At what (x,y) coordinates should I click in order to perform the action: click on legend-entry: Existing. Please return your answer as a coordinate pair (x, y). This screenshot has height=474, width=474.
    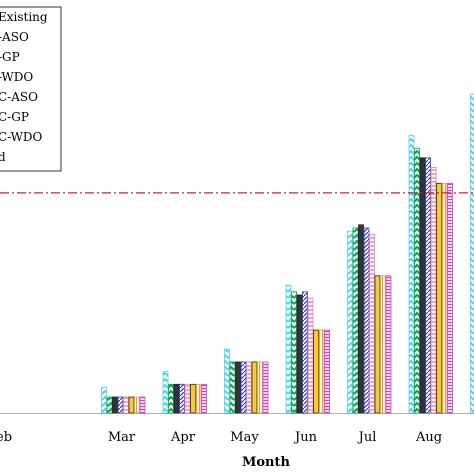
    Looking at the image, I should click on (24, 17).